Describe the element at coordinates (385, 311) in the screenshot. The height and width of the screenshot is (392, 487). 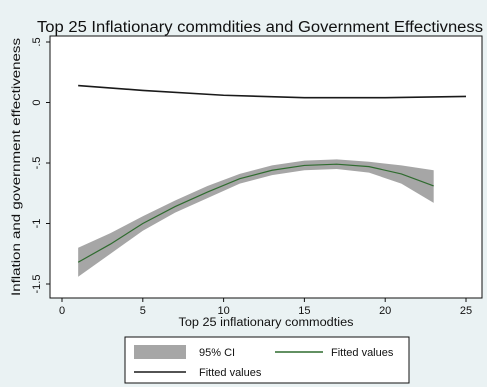
I see `x-tick-label: 20` at that location.